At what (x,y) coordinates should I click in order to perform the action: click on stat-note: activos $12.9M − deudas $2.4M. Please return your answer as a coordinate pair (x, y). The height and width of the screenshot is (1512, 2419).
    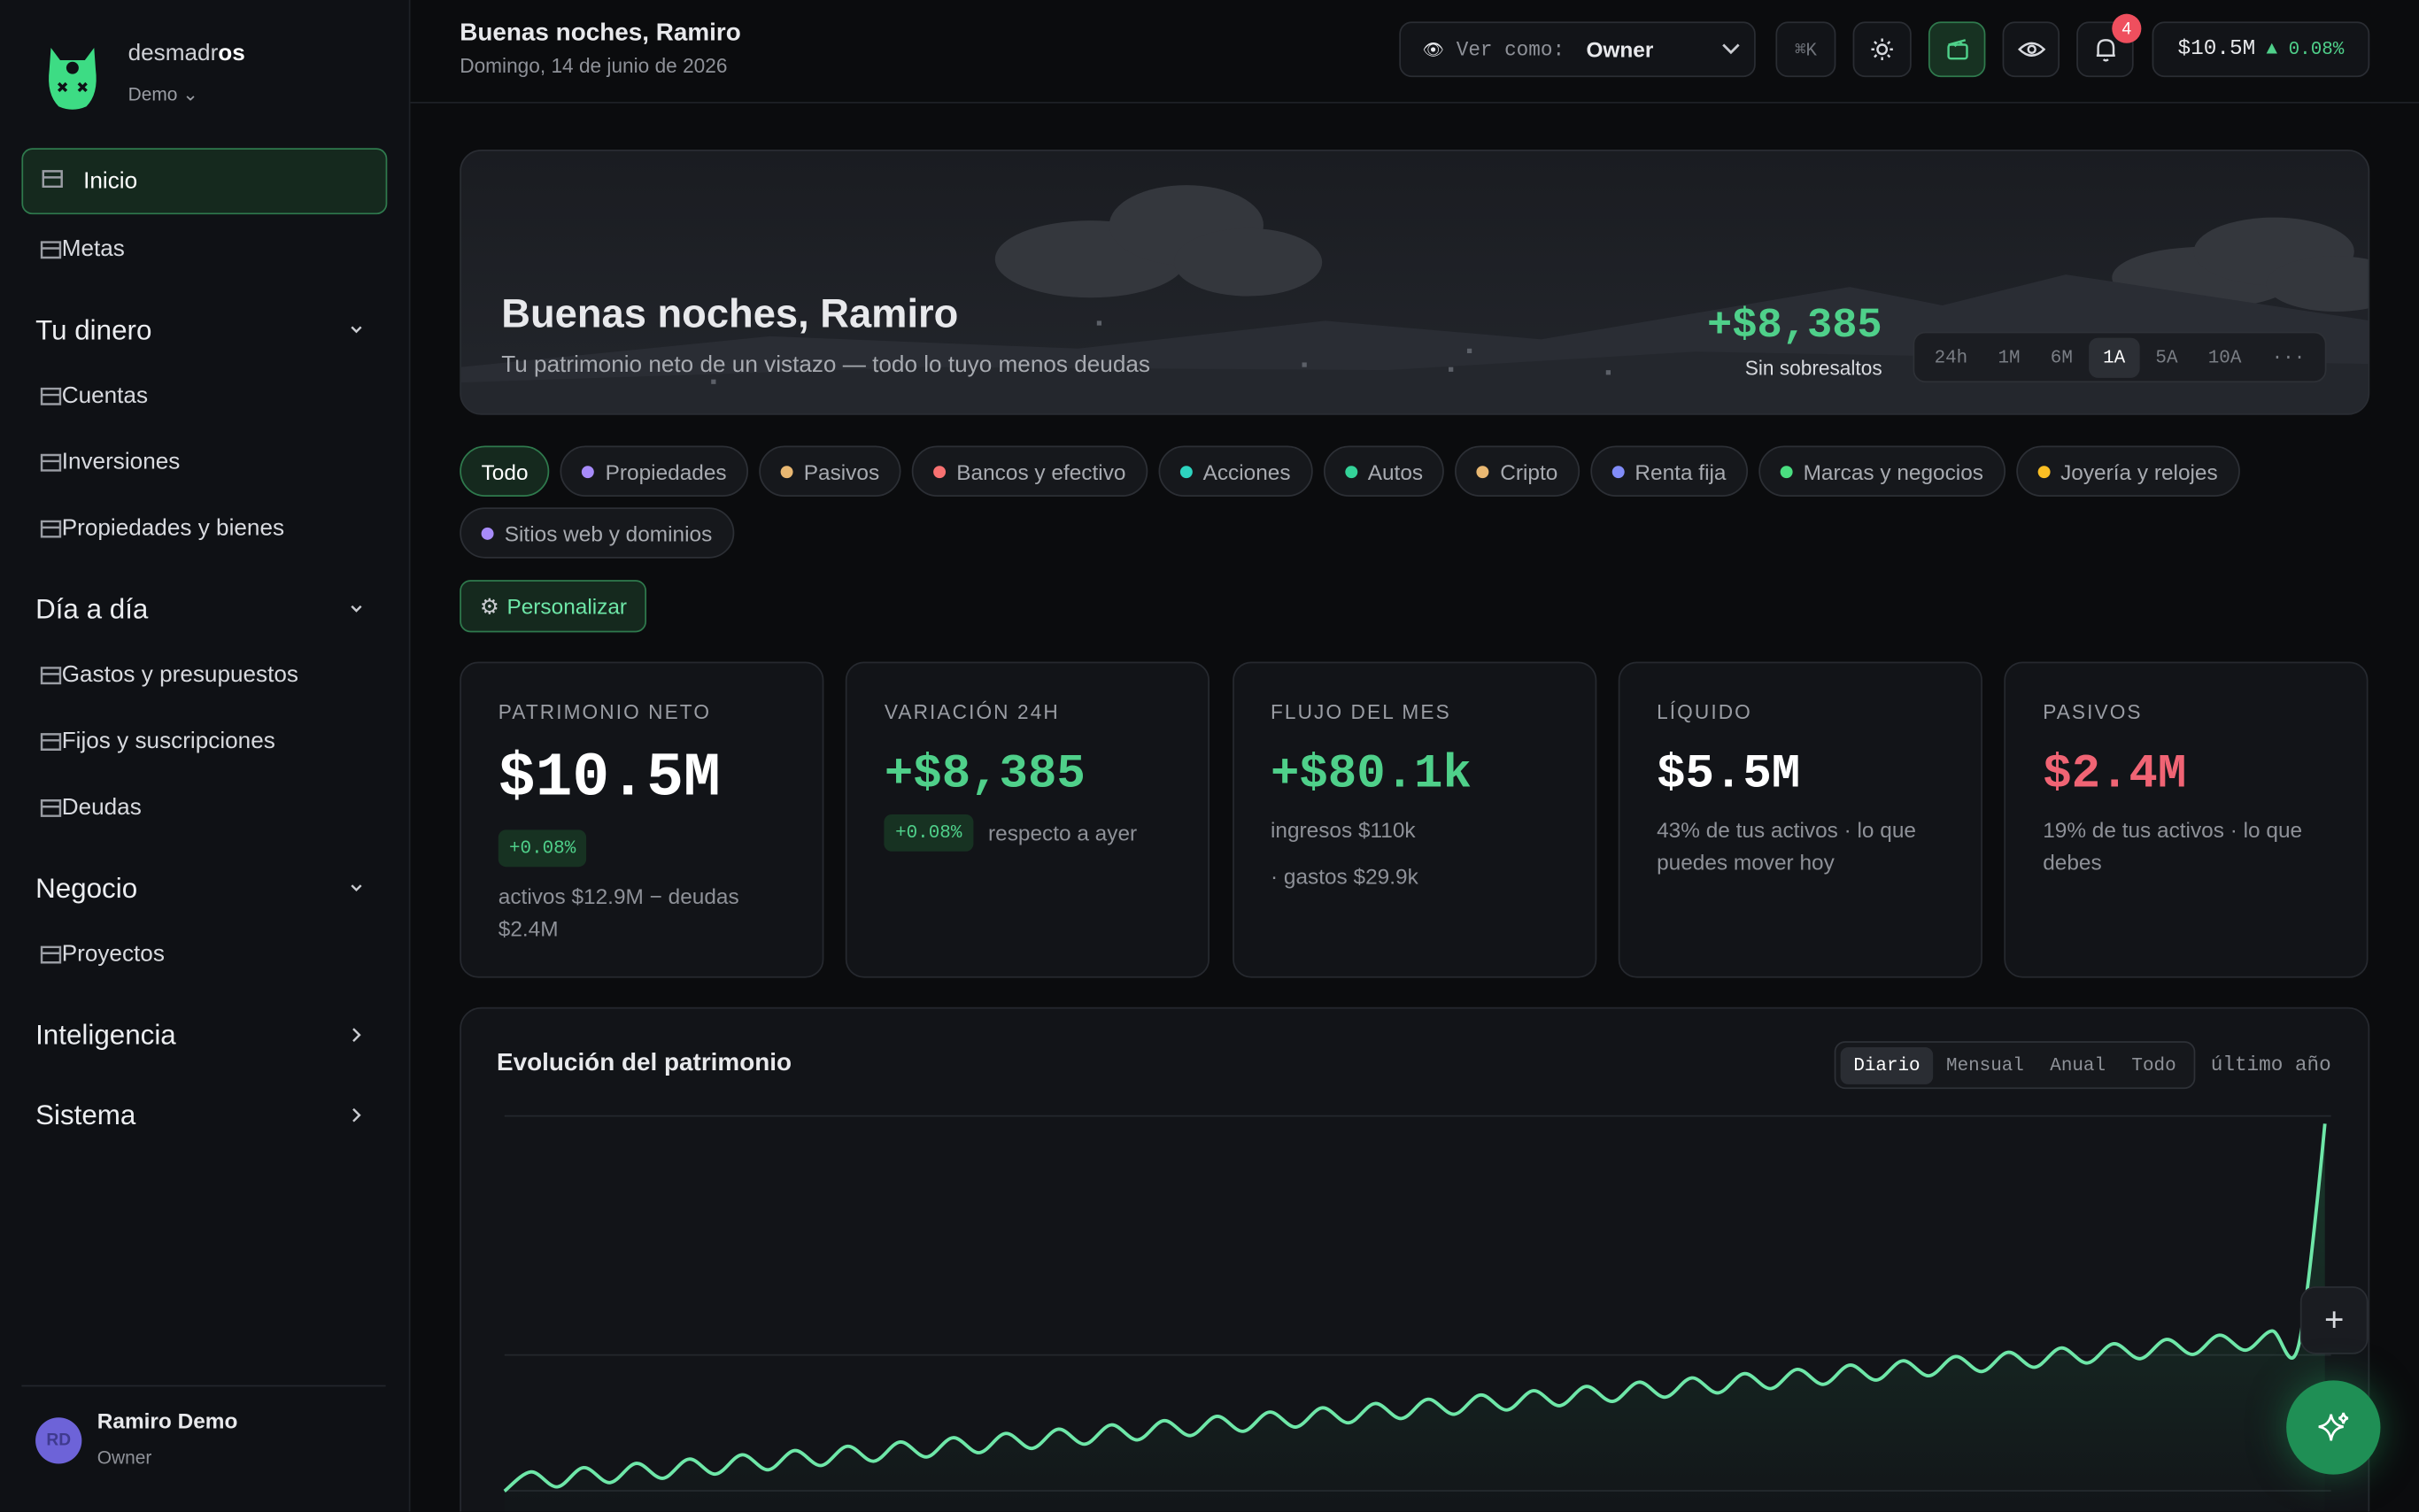
    Looking at the image, I should click on (618, 912).